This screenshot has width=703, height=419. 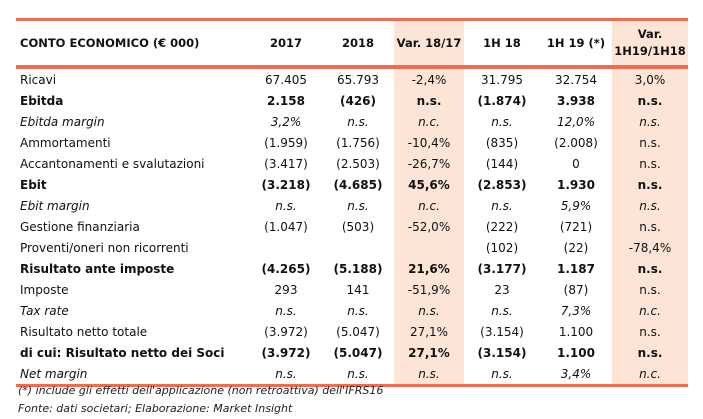 What do you see at coordinates (42, 100) in the screenshot?
I see `row-label: Ebitda` at bounding box center [42, 100].